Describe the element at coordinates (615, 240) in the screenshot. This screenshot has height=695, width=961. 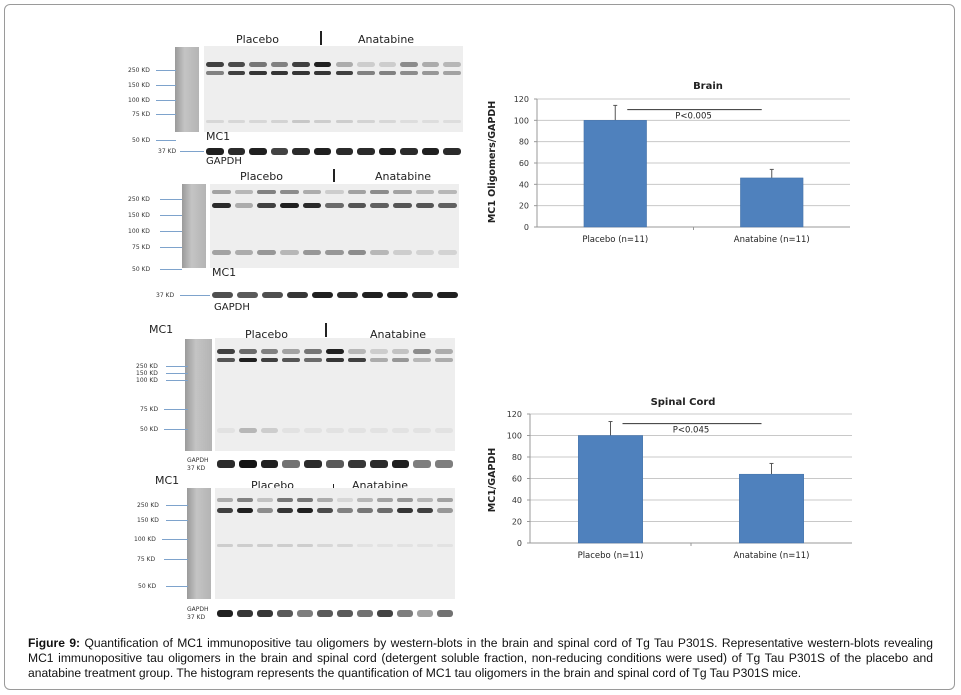
I see `x-tick-label: Placebo (n=11)` at that location.